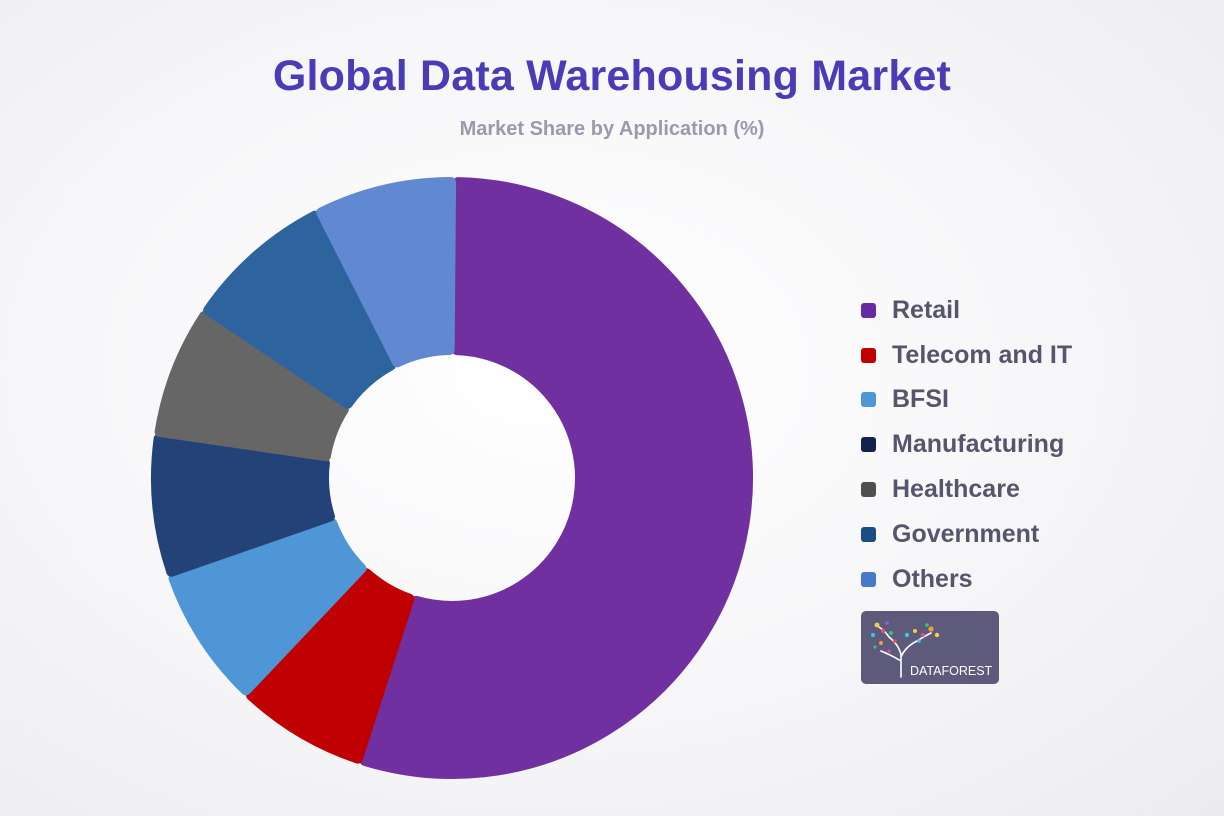 The image size is (1224, 816). I want to click on logo-text: DATAFOREST, so click(951, 671).